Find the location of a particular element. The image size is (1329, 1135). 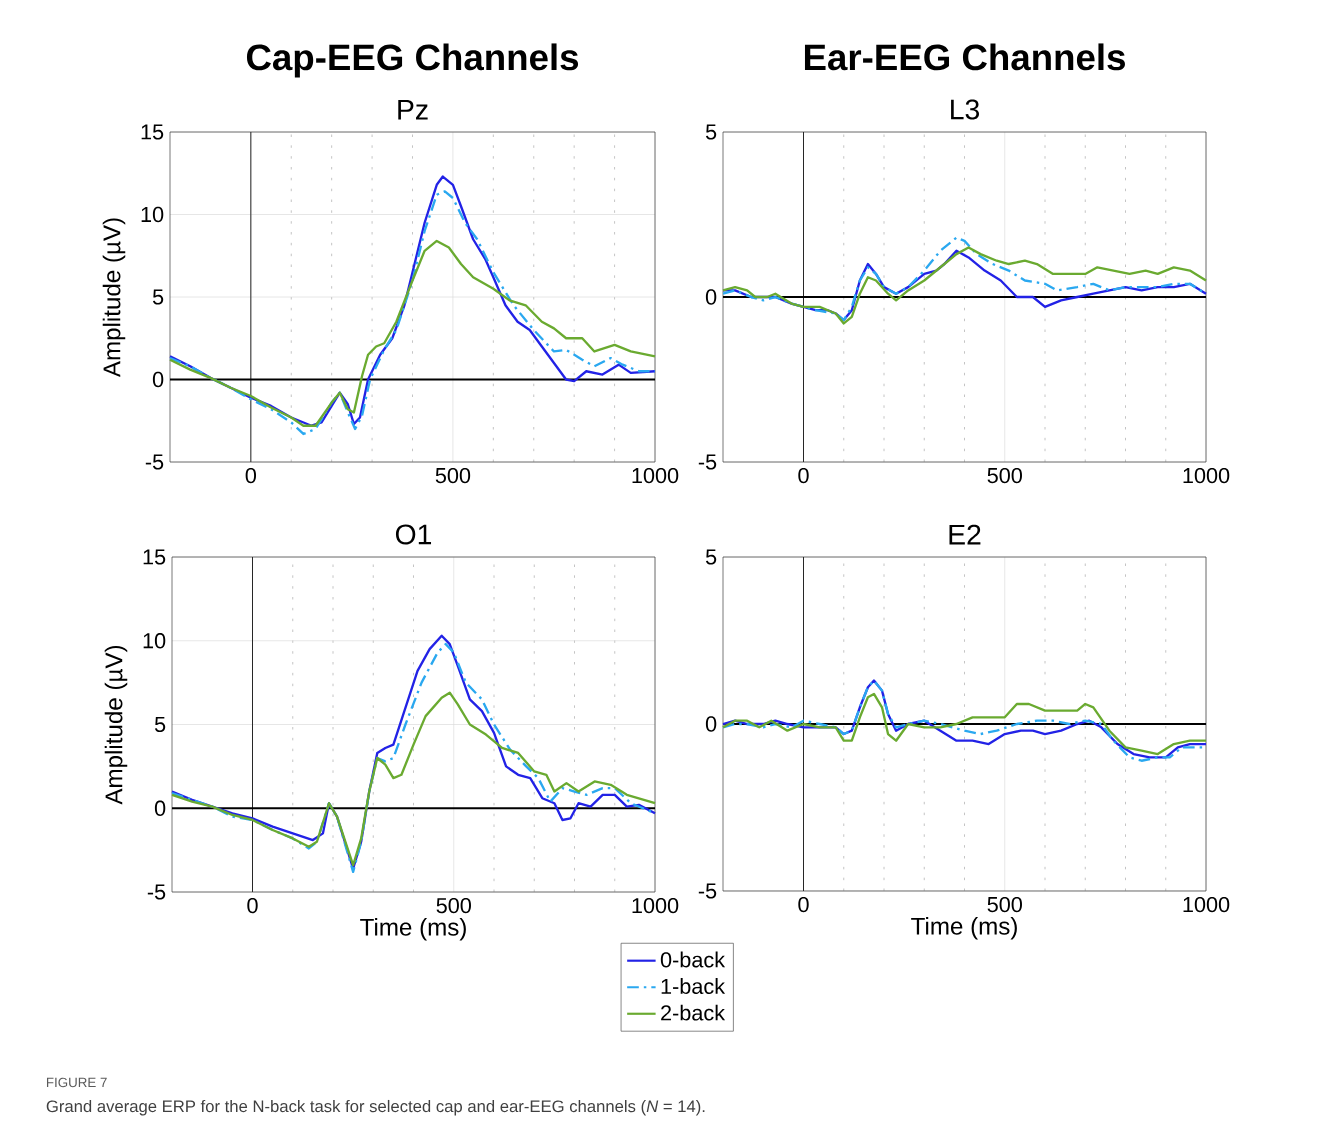

legend-label: 1-back is located at coordinates (693, 986).